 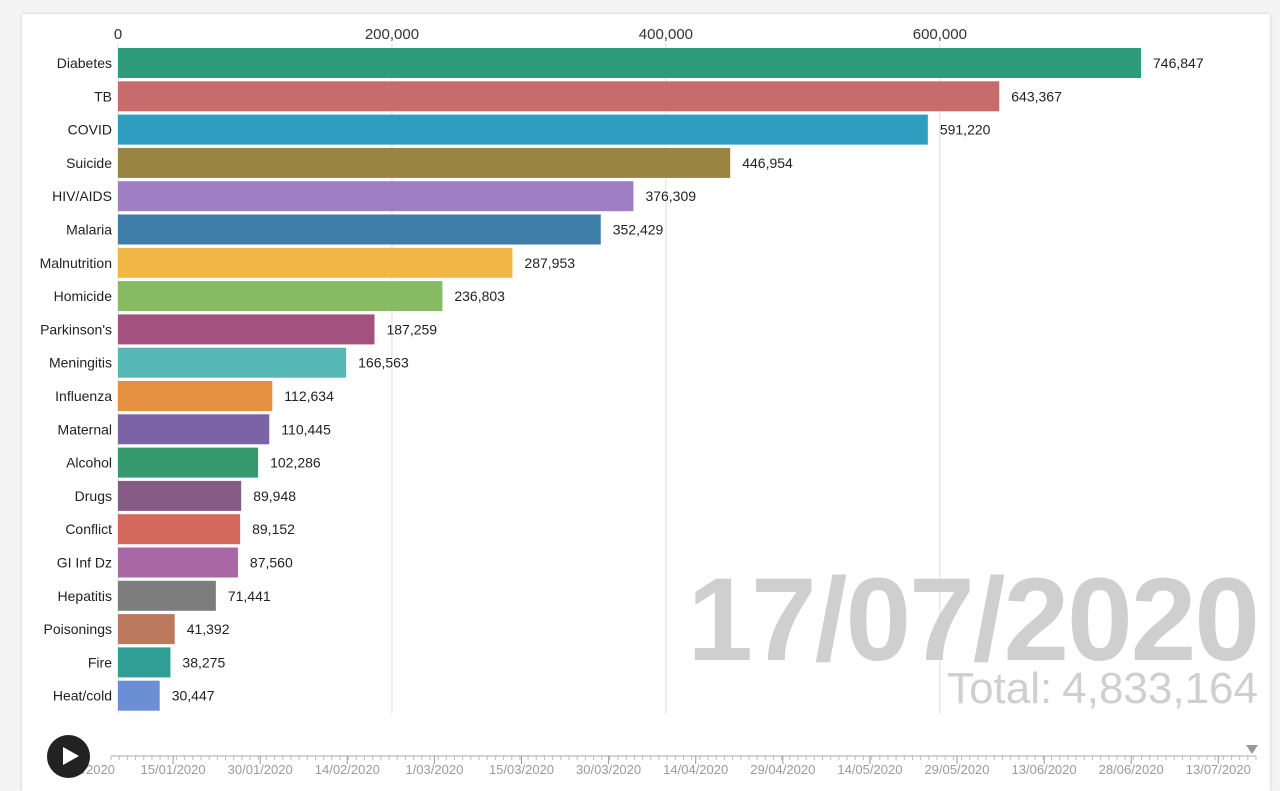 I want to click on value-label: 89,152, so click(x=273, y=529).